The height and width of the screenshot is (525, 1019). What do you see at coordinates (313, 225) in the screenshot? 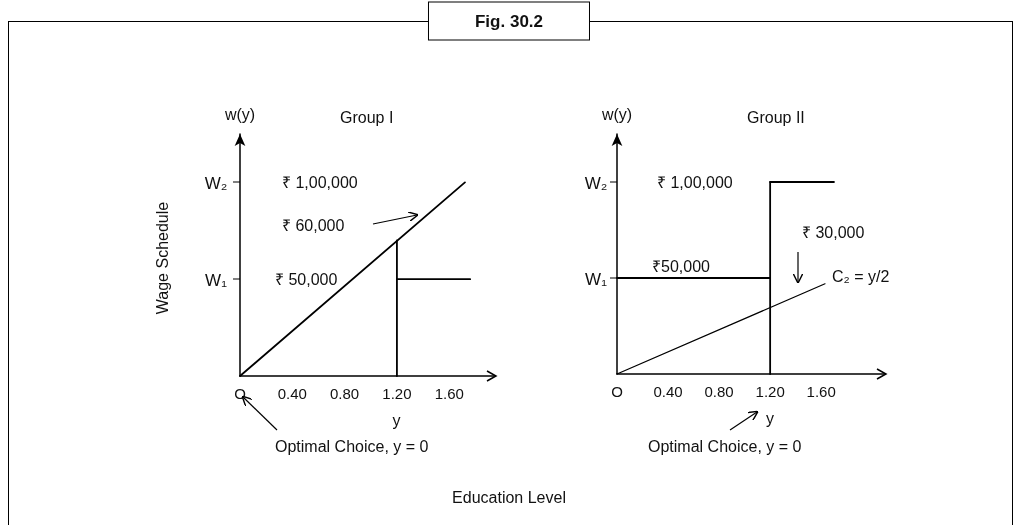
I see `annotation: ₹ 60,000` at bounding box center [313, 225].